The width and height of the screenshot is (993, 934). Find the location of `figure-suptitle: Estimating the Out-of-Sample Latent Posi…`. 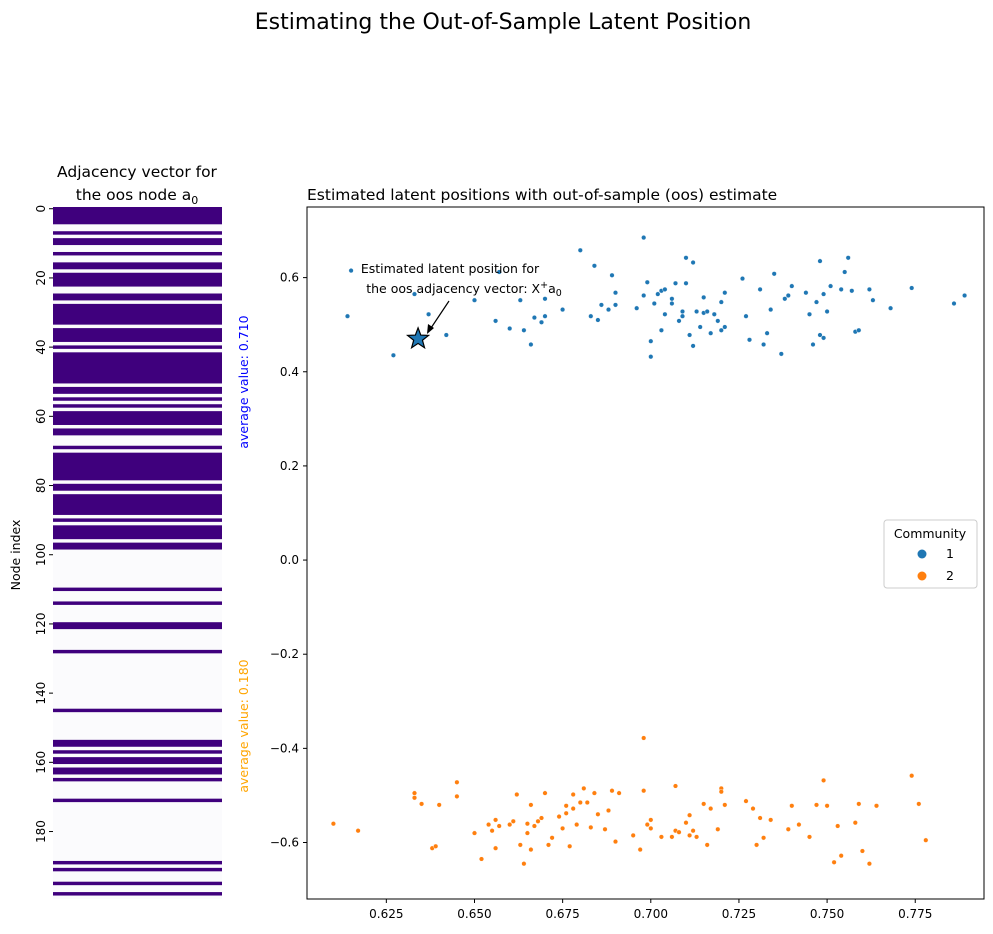

figure-suptitle: Estimating the Out-of-Sample Latent Posi… is located at coordinates (503, 22).